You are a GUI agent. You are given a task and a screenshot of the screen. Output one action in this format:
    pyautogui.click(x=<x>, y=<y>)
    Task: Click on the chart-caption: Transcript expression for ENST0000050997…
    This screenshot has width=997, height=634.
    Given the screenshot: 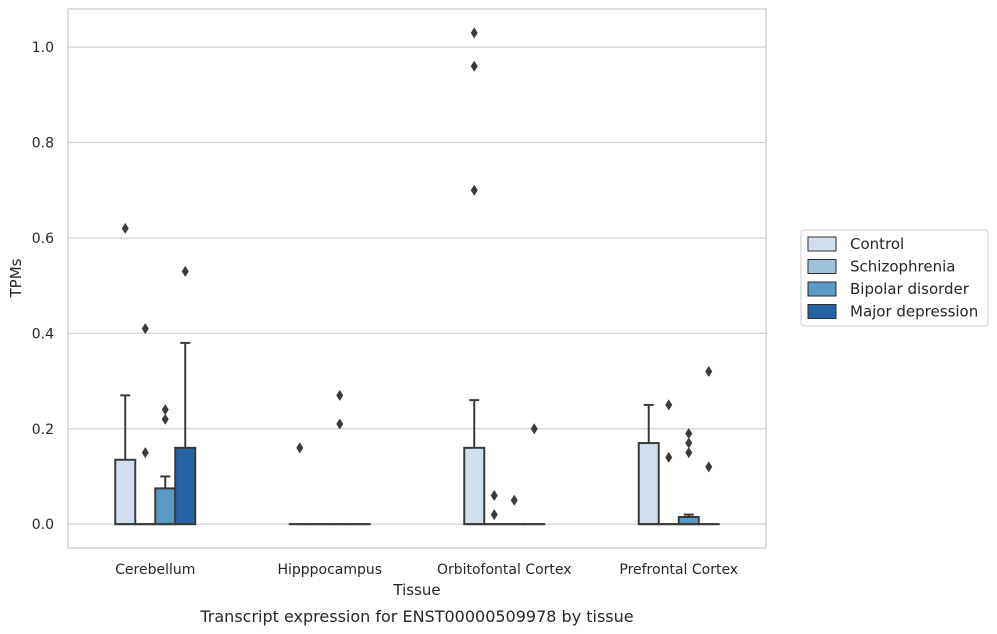 What is the action you would take?
    pyautogui.click(x=416, y=616)
    